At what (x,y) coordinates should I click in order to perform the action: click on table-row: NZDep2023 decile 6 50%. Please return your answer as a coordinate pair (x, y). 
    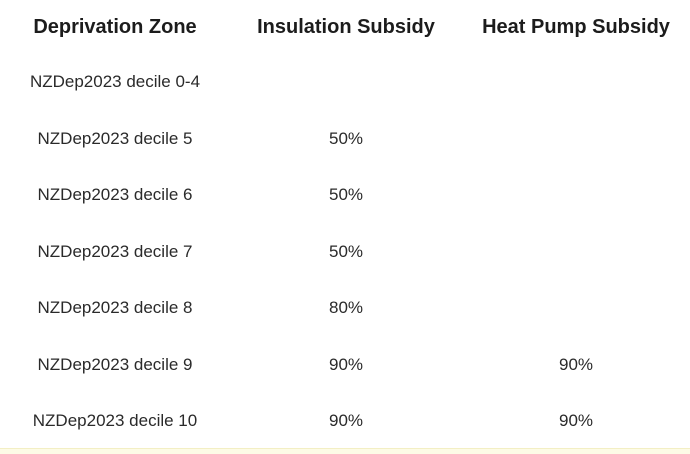
    Looking at the image, I should click on (345, 195).